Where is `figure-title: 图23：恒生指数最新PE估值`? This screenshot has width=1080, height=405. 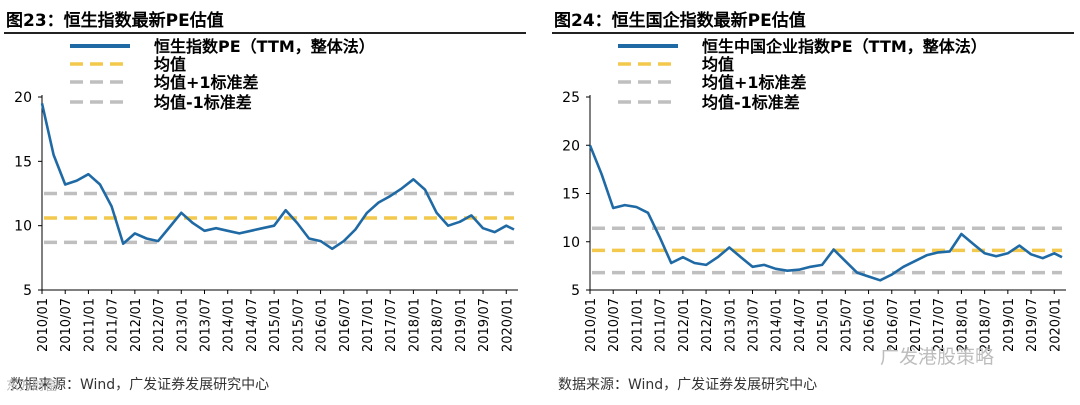
figure-title: 图23：恒生指数最新PE估值 is located at coordinates (115, 21).